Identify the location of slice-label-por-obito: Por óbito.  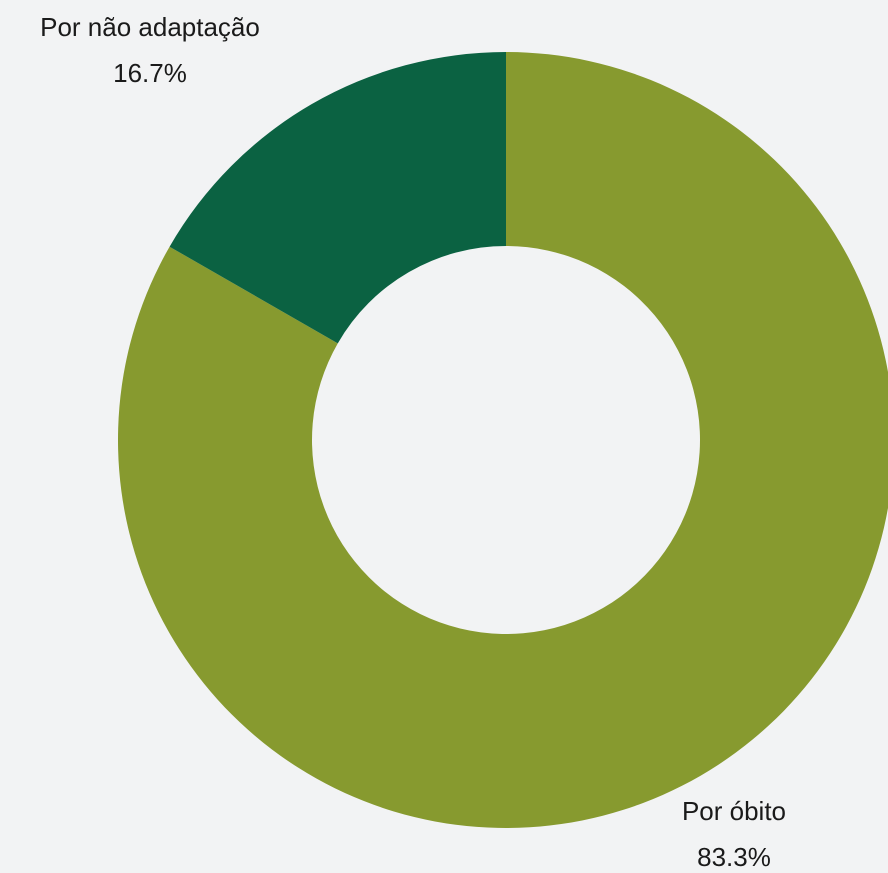
(734, 811).